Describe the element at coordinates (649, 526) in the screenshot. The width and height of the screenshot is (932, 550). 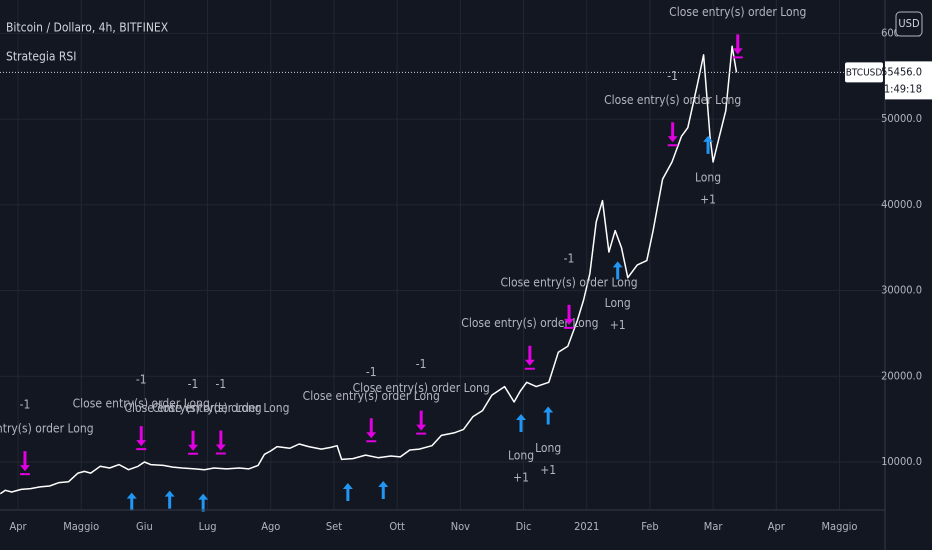
I see `x-tick-label: Feb` at that location.